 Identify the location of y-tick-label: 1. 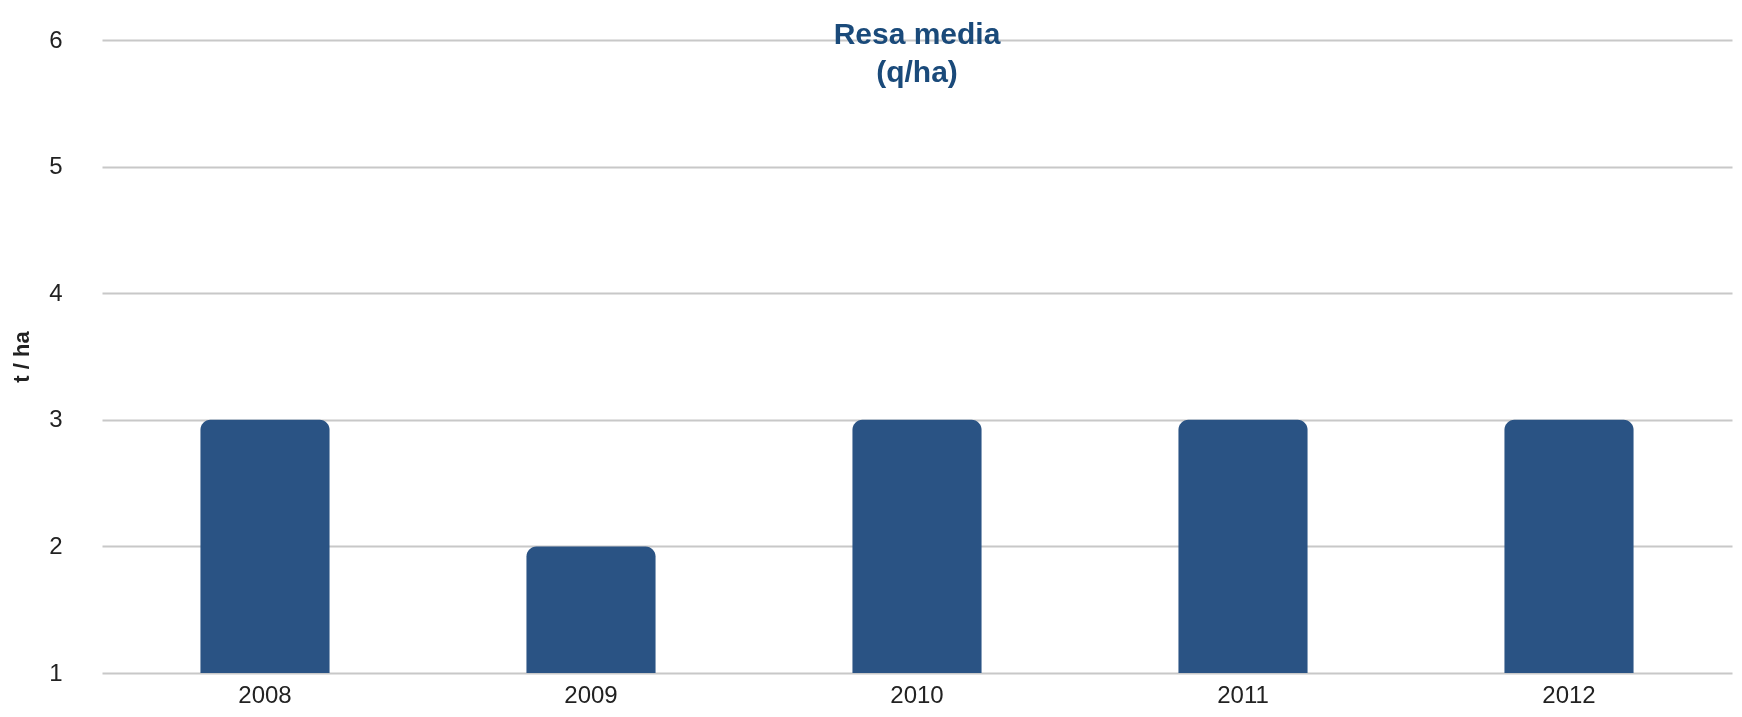
(56, 672).